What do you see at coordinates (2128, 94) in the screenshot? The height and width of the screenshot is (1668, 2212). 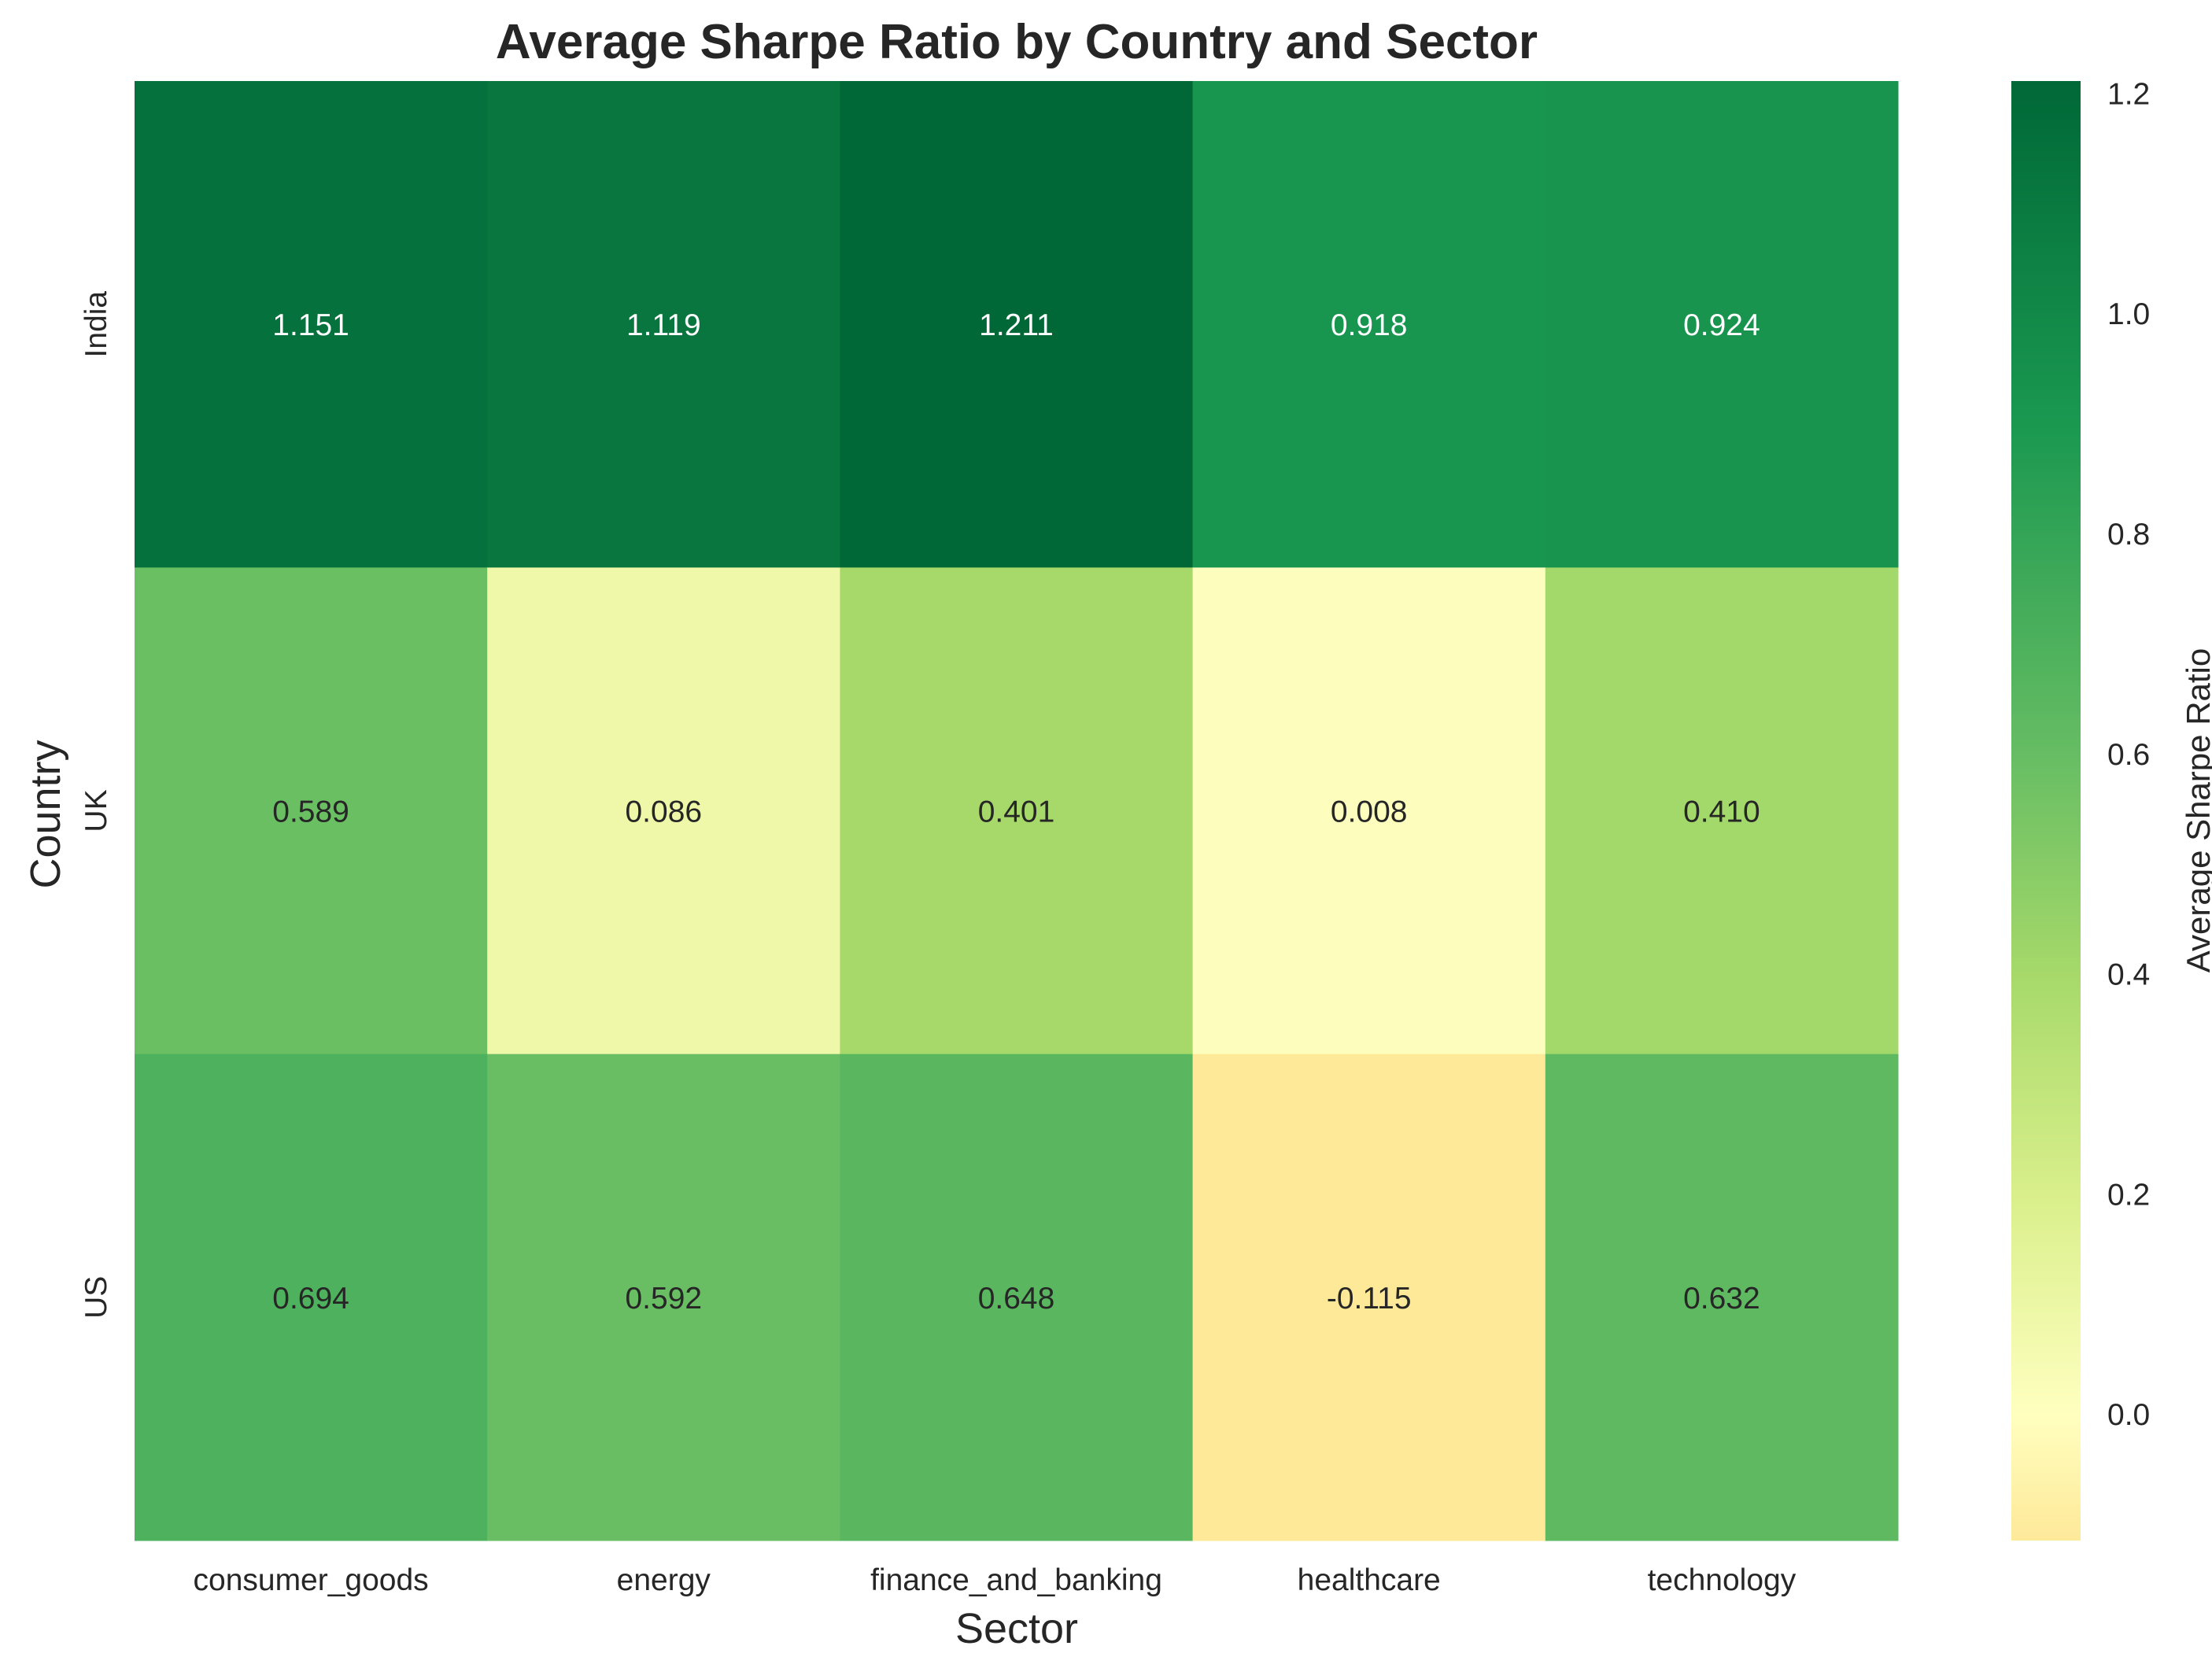 I see `colorbar-tick-label: 1.2` at bounding box center [2128, 94].